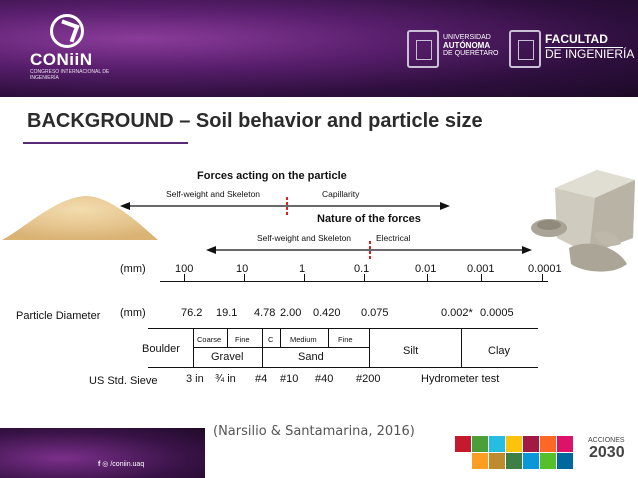 Image resolution: width=638 pixels, height=478 pixels. Describe the element at coordinates (133, 313) in the screenshot. I see `particle-diameter-unit: (mm)` at that location.